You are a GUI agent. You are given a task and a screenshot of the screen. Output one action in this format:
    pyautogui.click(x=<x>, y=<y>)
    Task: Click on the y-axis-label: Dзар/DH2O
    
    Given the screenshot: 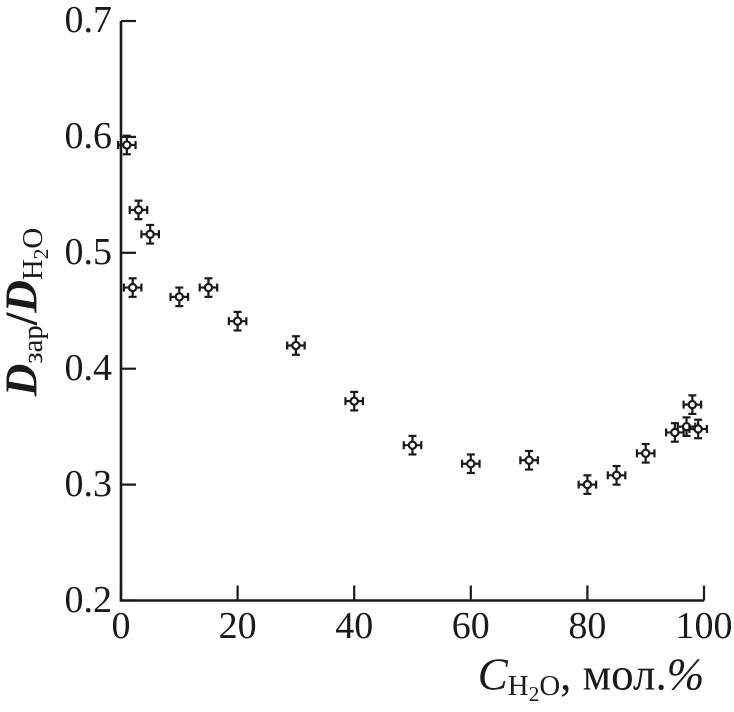 What is the action you would take?
    pyautogui.click(x=26, y=312)
    